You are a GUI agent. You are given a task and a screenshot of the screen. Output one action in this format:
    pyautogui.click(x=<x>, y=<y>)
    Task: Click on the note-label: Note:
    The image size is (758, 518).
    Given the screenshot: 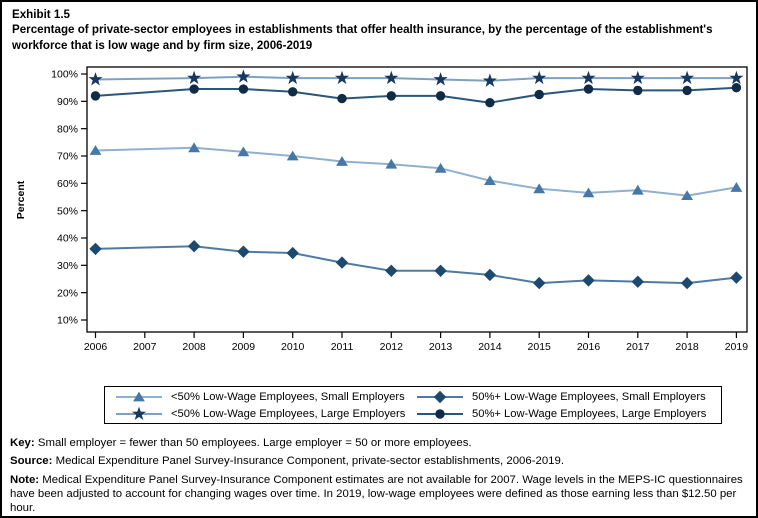 What is the action you would take?
    pyautogui.click(x=25, y=479)
    